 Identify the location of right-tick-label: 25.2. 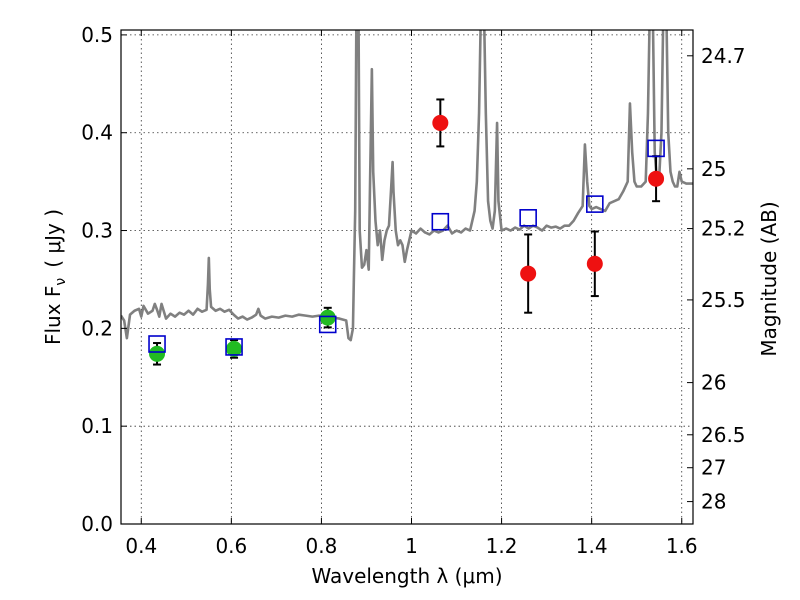
(723, 229).